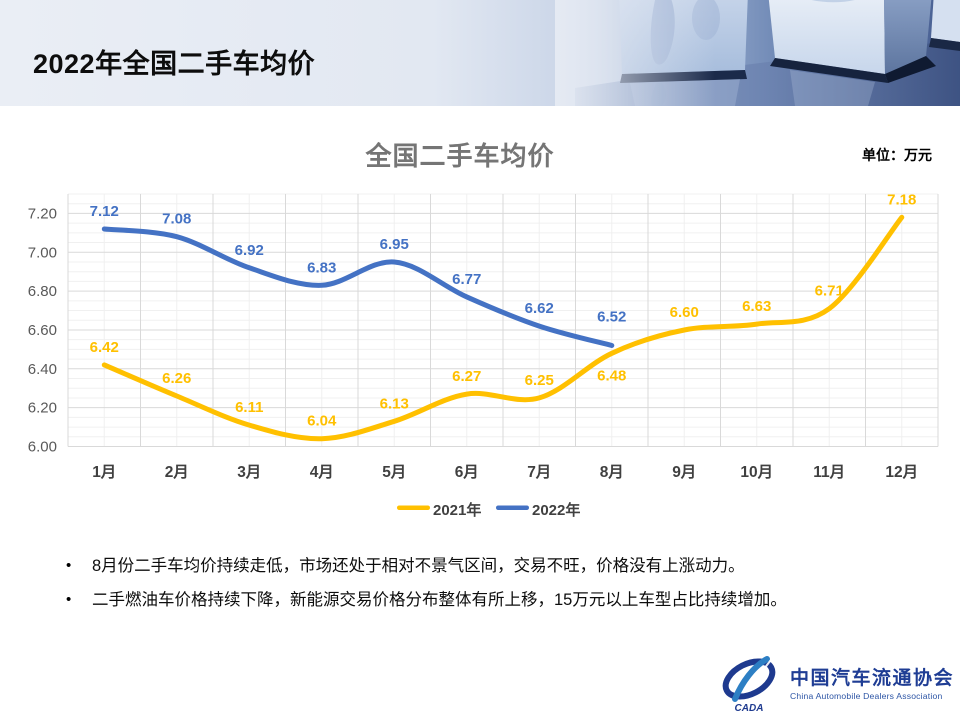 This screenshot has height=720, width=960. I want to click on data-label: 6.63, so click(756, 306).